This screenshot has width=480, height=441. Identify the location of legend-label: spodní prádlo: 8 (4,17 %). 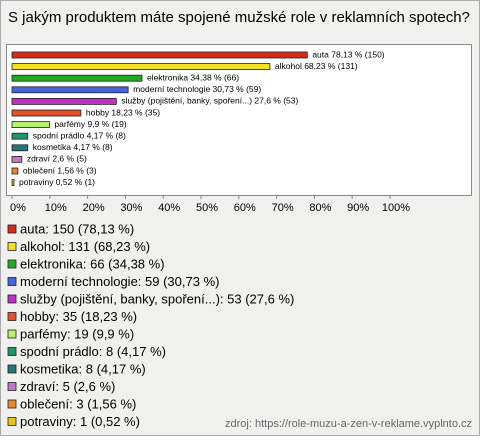
(93, 351).